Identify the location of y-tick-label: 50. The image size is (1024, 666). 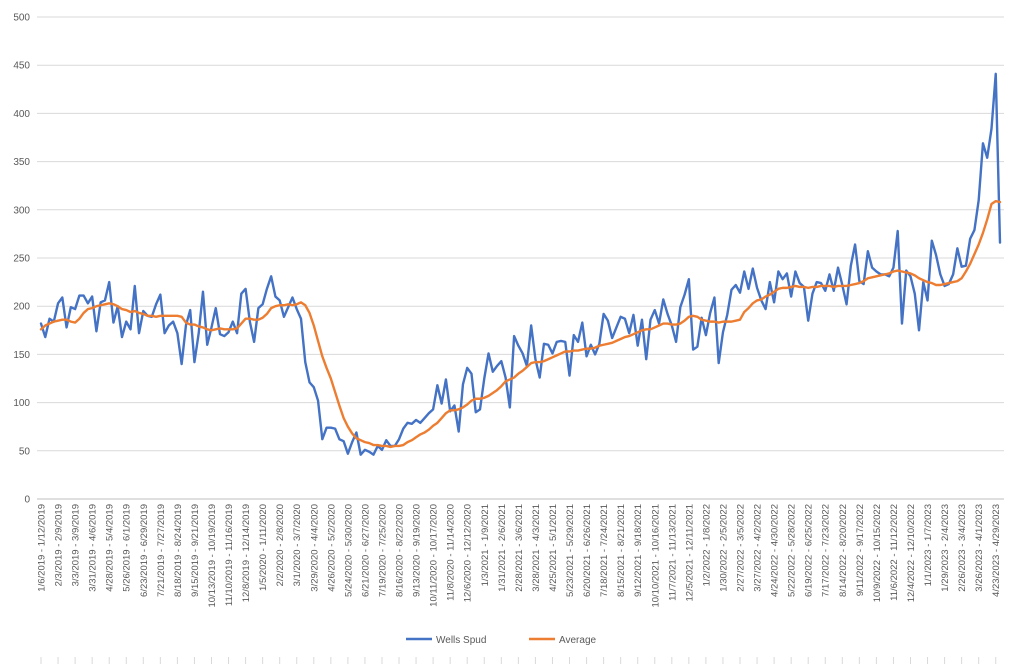
(25, 451).